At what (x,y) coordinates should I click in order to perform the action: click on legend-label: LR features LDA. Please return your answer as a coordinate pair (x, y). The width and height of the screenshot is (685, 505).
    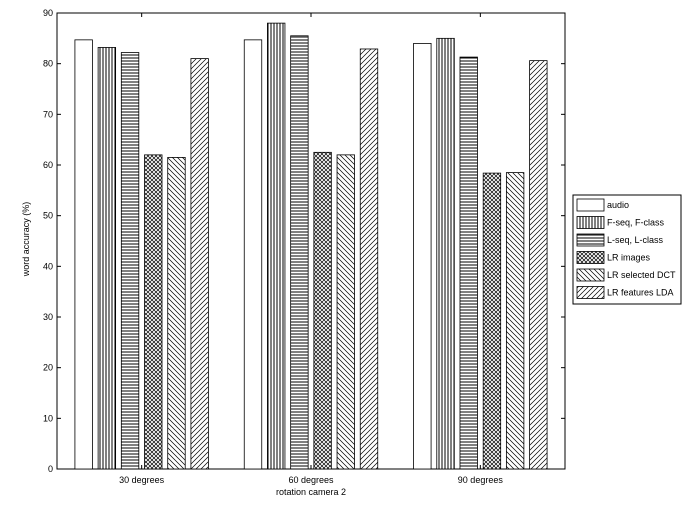
    Looking at the image, I should click on (640, 293).